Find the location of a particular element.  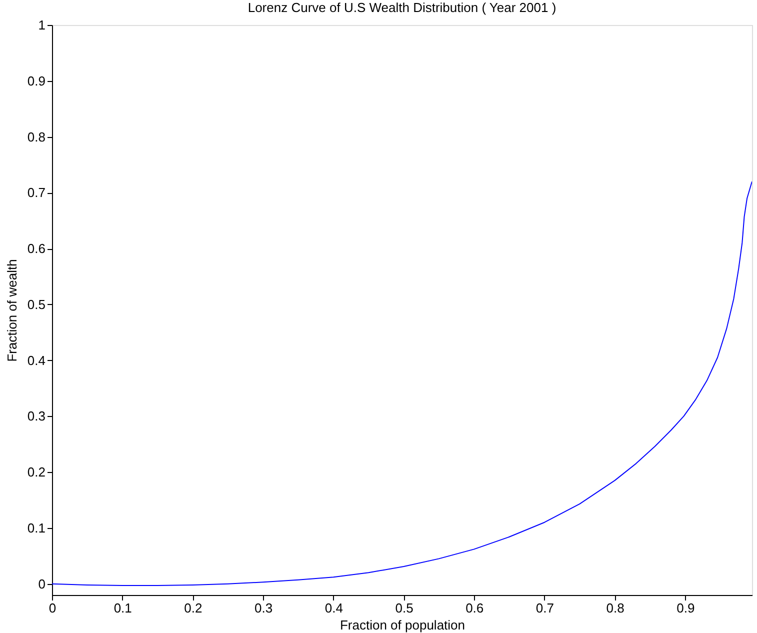

x-tick-label: 0.3 is located at coordinates (263, 608).